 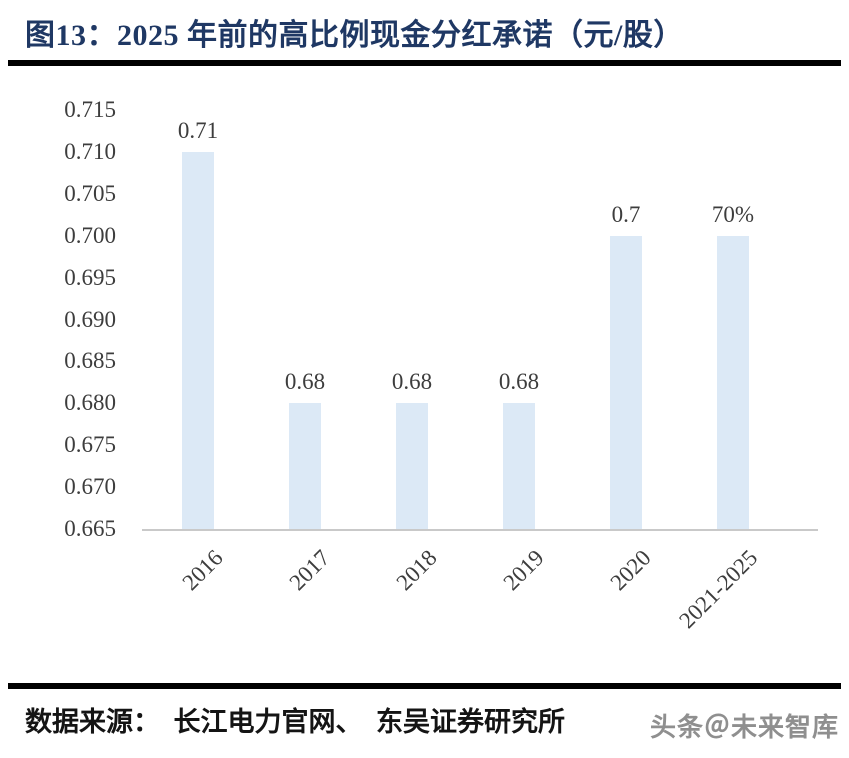 What do you see at coordinates (90, 319) in the screenshot?
I see `y-axis-tick-label: 0.690` at bounding box center [90, 319].